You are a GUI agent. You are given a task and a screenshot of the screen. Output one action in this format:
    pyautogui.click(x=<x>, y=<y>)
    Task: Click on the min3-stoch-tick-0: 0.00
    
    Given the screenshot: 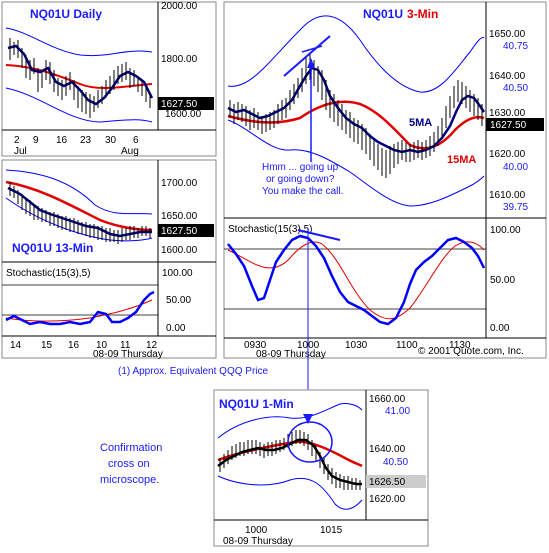 What is the action you would take?
    pyautogui.click(x=500, y=328)
    